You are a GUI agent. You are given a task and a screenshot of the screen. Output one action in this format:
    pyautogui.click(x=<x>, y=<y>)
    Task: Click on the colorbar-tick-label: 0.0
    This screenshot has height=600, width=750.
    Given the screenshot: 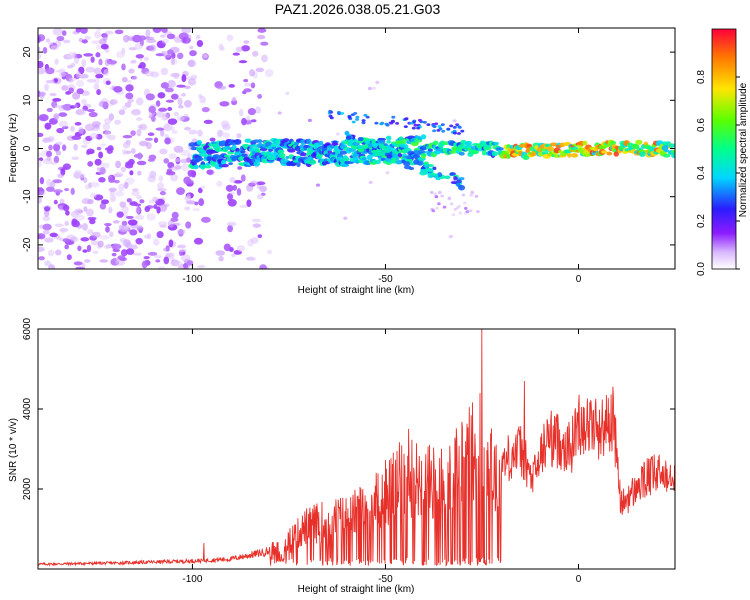 What is the action you would take?
    pyautogui.click(x=701, y=269)
    